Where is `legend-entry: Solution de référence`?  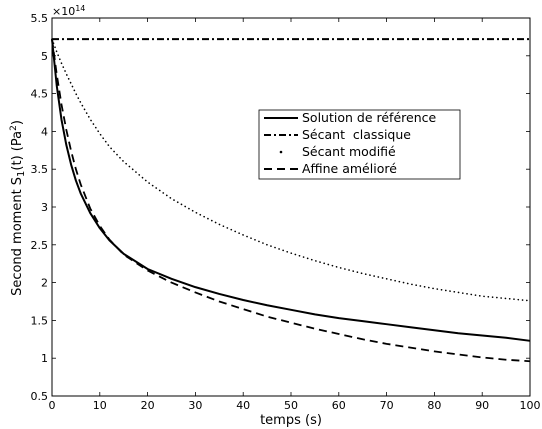 legend-entry: Solution de référence is located at coordinates (350, 117).